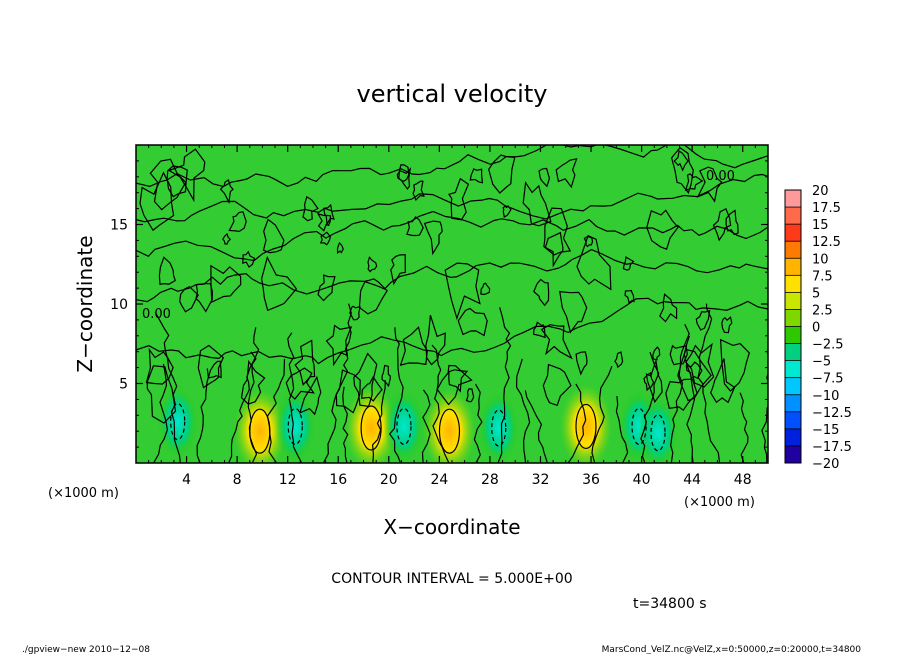 The width and height of the screenshot is (904, 658). What do you see at coordinates (832, 413) in the screenshot?
I see `colorbar-label: −12.5` at bounding box center [832, 413].